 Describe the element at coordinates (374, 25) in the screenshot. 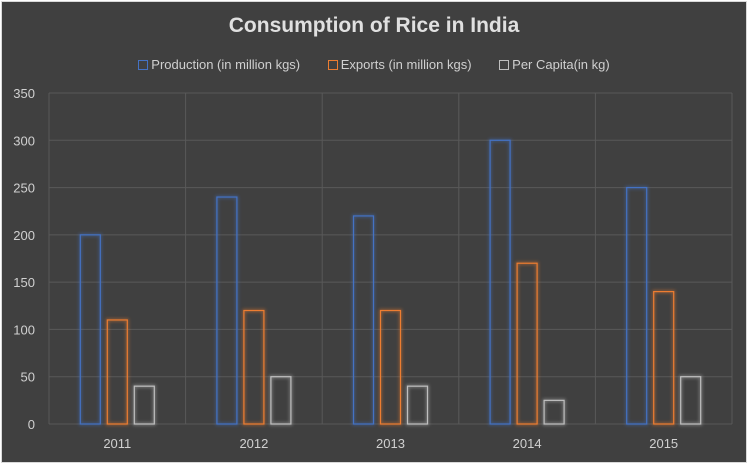

I see `chart-title: Consumption of Rice in India` at that location.